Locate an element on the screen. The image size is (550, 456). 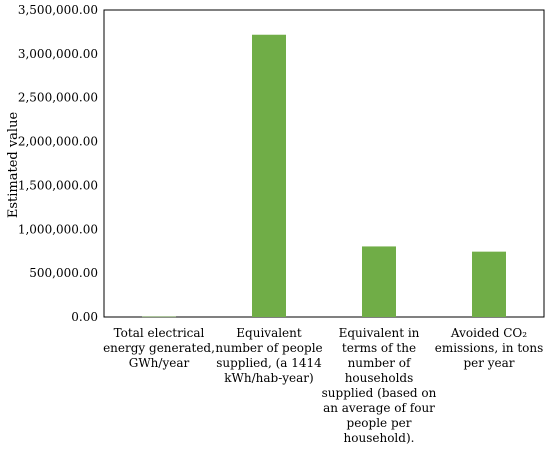
y-tick-label: 1,000,000.00 is located at coordinates (58, 229).